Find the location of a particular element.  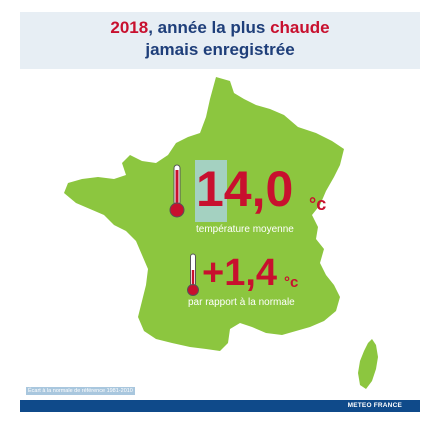

mean-temp-caption: température moyenne is located at coordinates (245, 229).